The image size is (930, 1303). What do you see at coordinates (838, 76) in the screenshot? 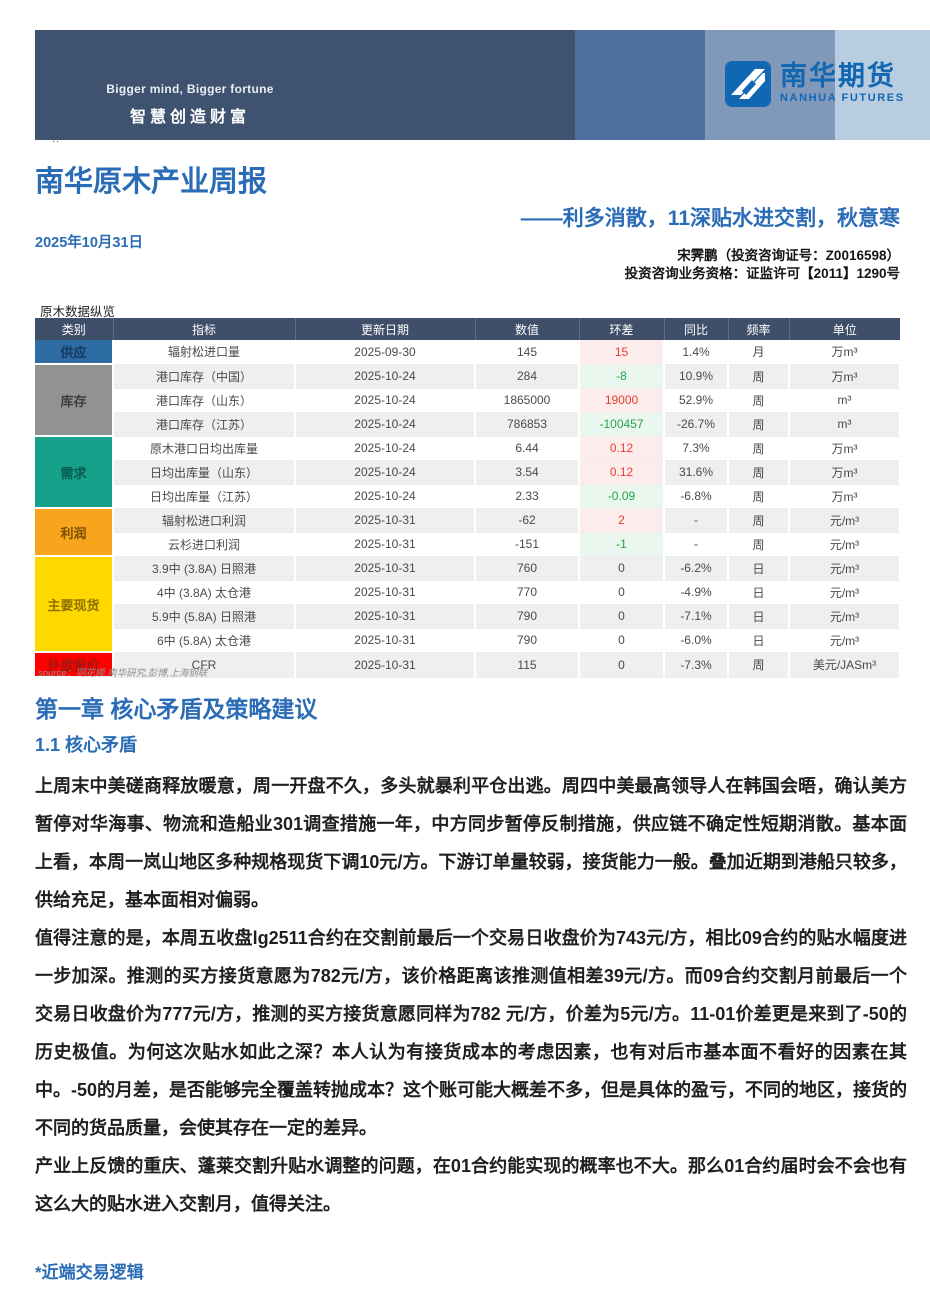
I see `logo-chinese-name: 南华期货` at bounding box center [838, 76].